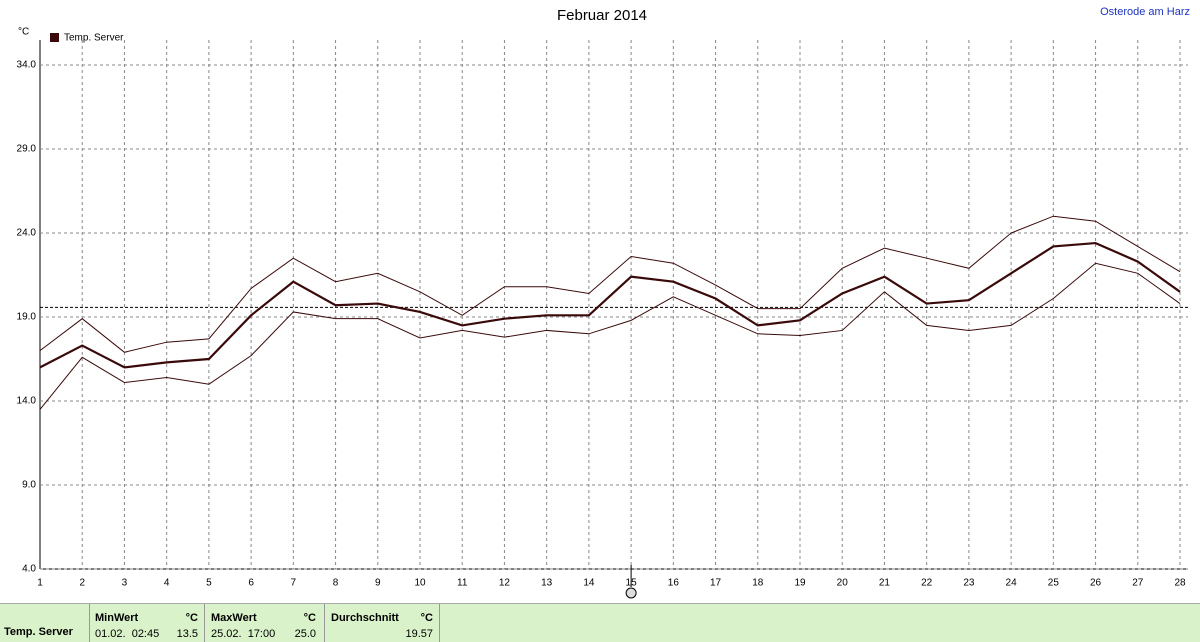 The height and width of the screenshot is (642, 1200). I want to click on x-tick-label: 26, so click(1096, 583).